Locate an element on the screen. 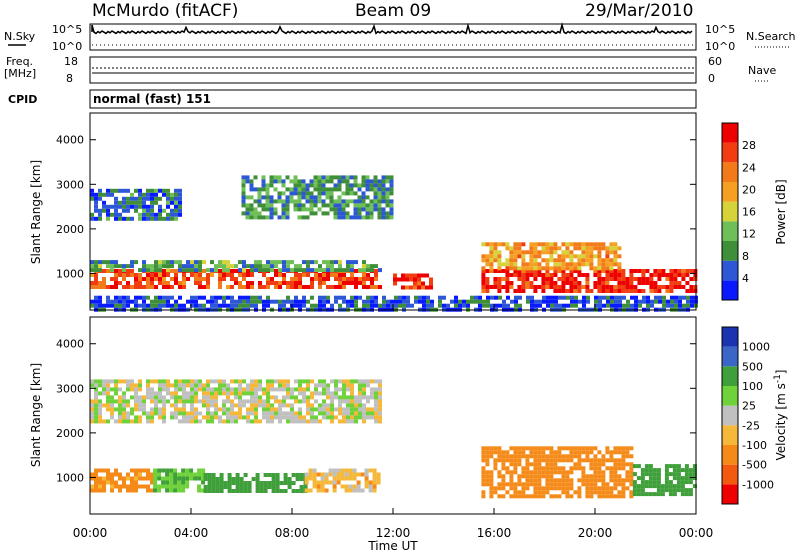 This screenshot has width=800, height=554. colorbar-swatch is located at coordinates (730, 251).